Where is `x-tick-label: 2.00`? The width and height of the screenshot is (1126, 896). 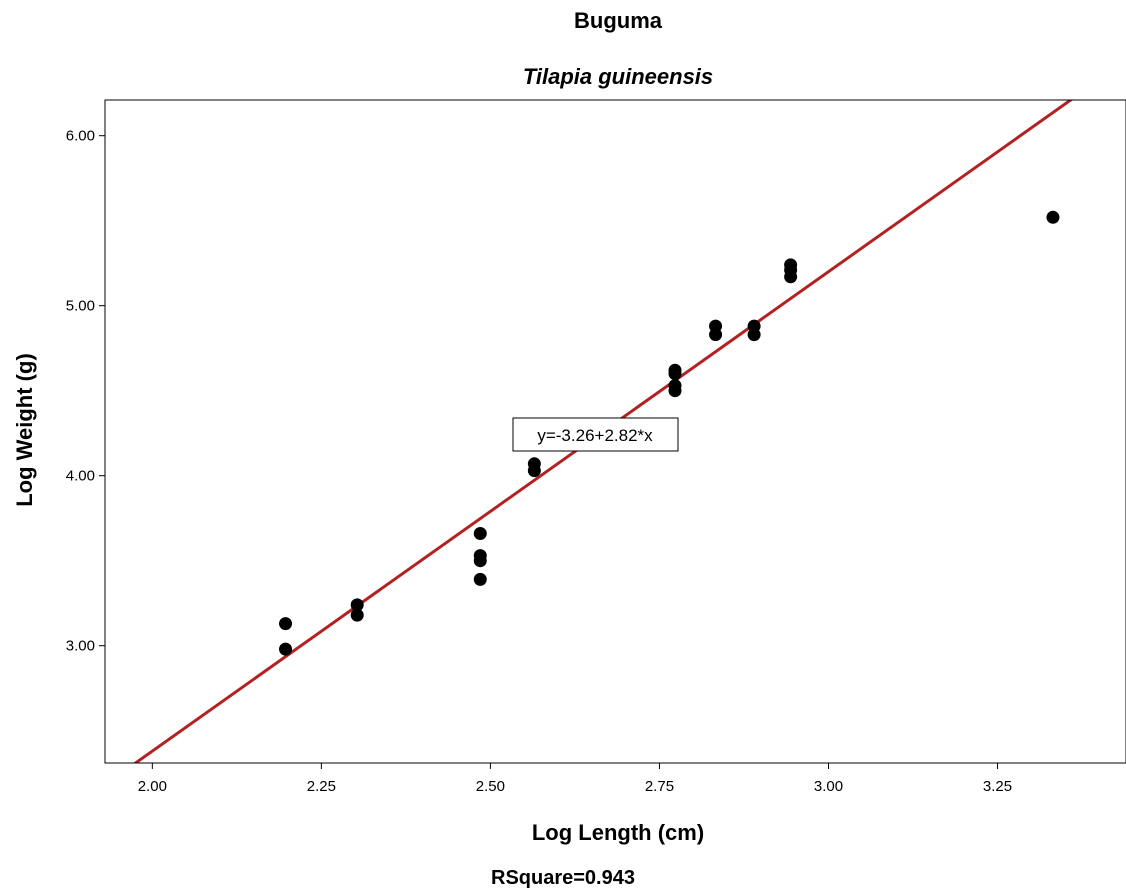 x-tick-label: 2.00 is located at coordinates (152, 786).